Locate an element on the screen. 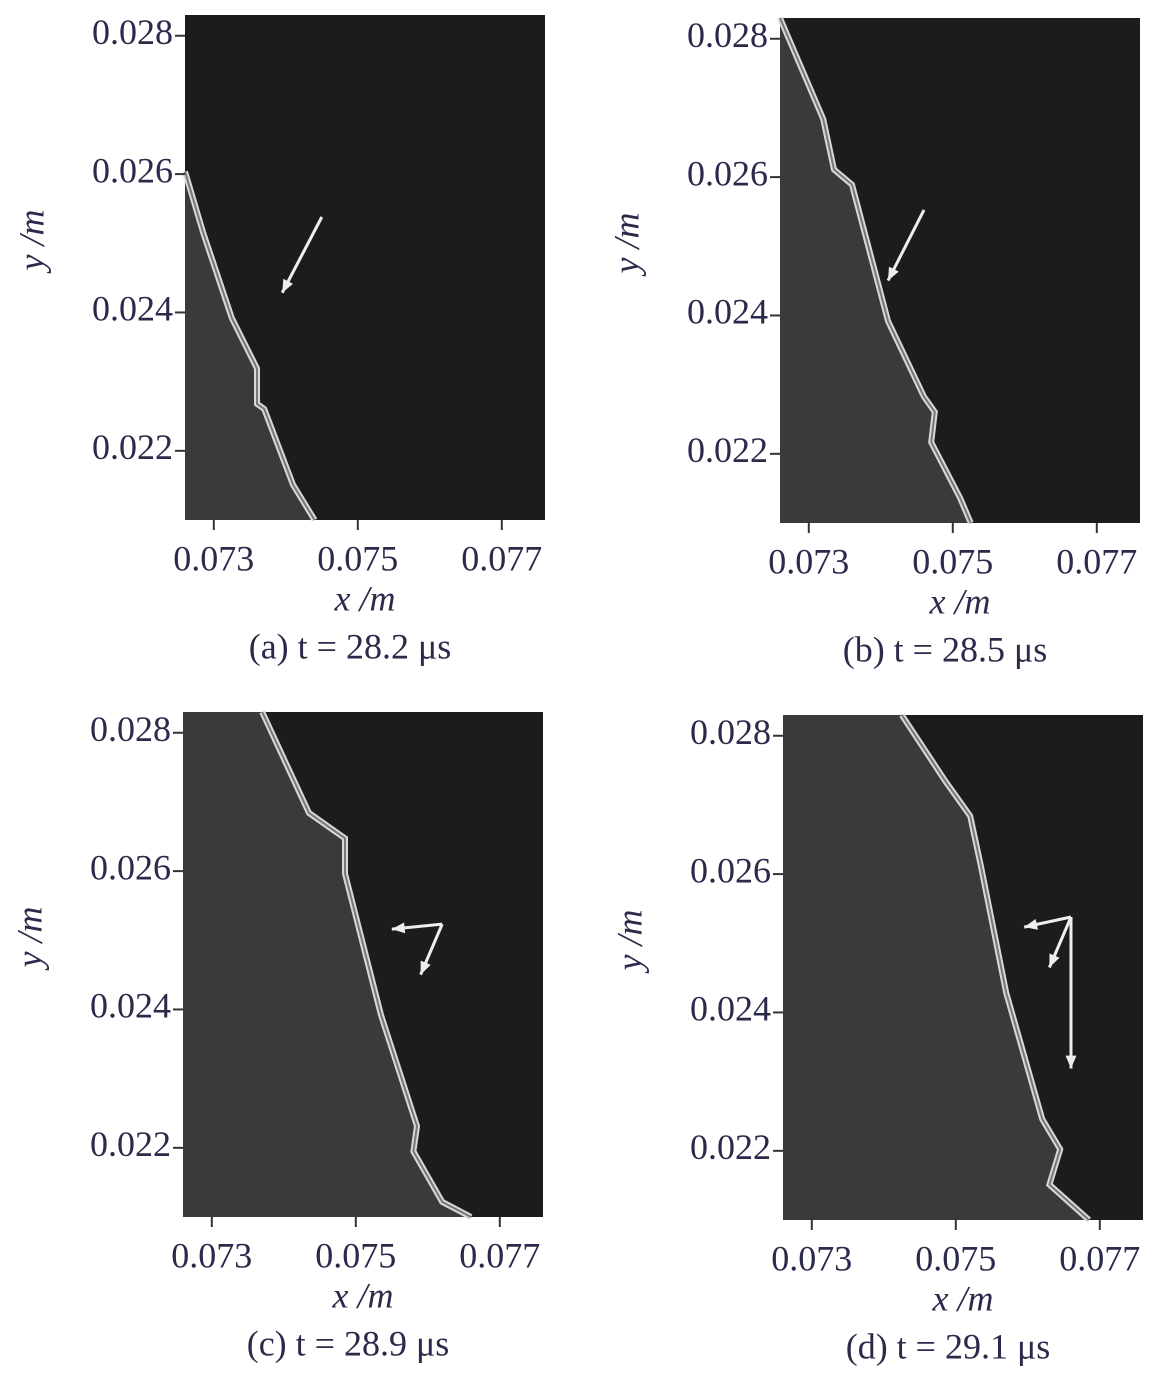 The image size is (1153, 1382). caption: (a) t = 28.2 μs is located at coordinates (350, 646).